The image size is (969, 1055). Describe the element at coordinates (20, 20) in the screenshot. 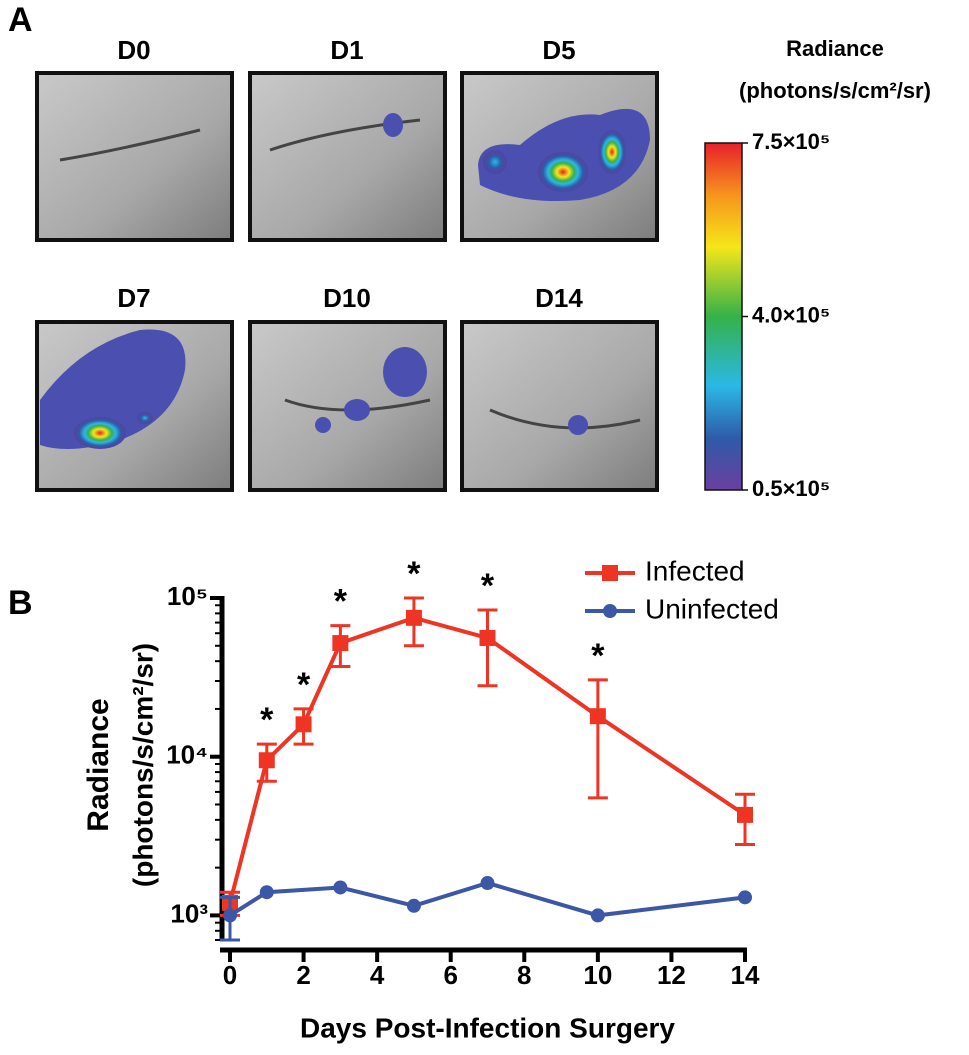

I see `panel-label: A` at that location.